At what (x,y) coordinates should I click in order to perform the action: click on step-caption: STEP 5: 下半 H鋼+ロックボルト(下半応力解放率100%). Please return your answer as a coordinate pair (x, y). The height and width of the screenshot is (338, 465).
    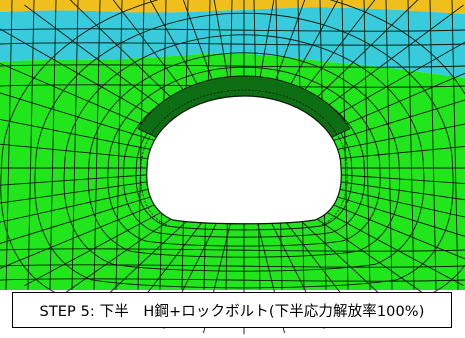
    Looking at the image, I should click on (232, 310).